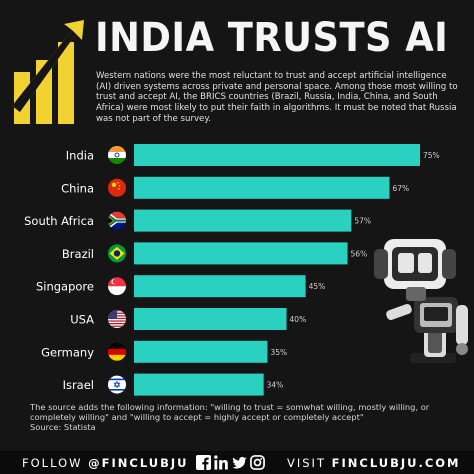 The height and width of the screenshot is (474, 474). I want to click on bar-india, so click(277, 155).